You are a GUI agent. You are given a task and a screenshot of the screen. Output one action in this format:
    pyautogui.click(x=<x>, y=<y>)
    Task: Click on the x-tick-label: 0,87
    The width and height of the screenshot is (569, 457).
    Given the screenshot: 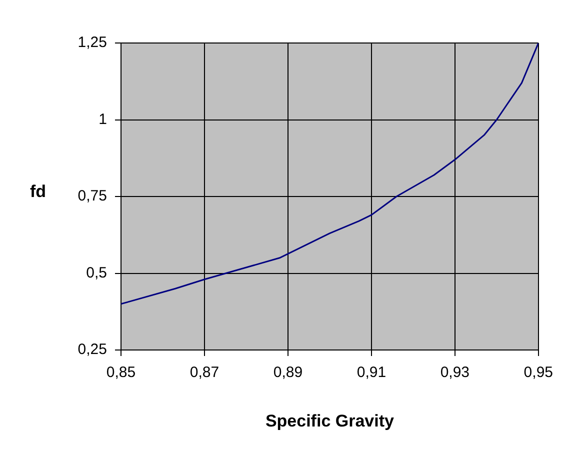 What is the action you would take?
    pyautogui.click(x=205, y=373)
    